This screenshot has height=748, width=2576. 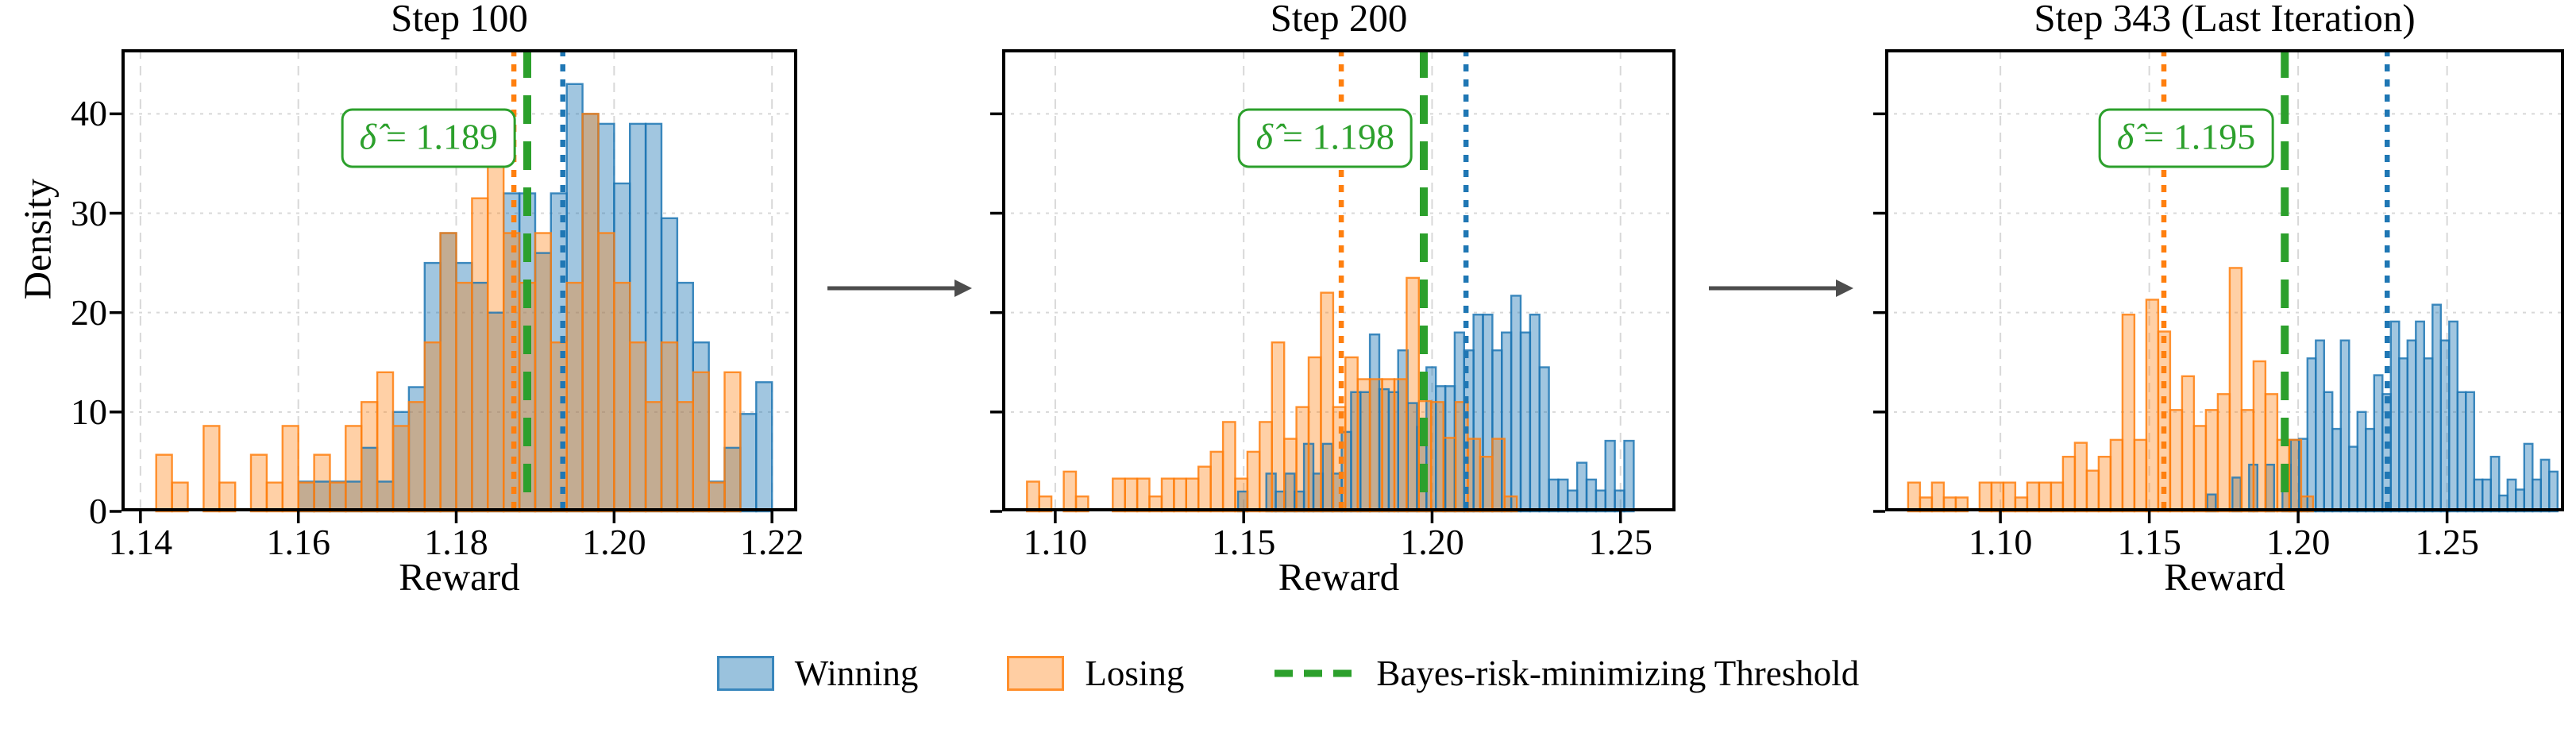 I want to click on threshold-annotation: δ̂ = 1.198, so click(x=1325, y=138).